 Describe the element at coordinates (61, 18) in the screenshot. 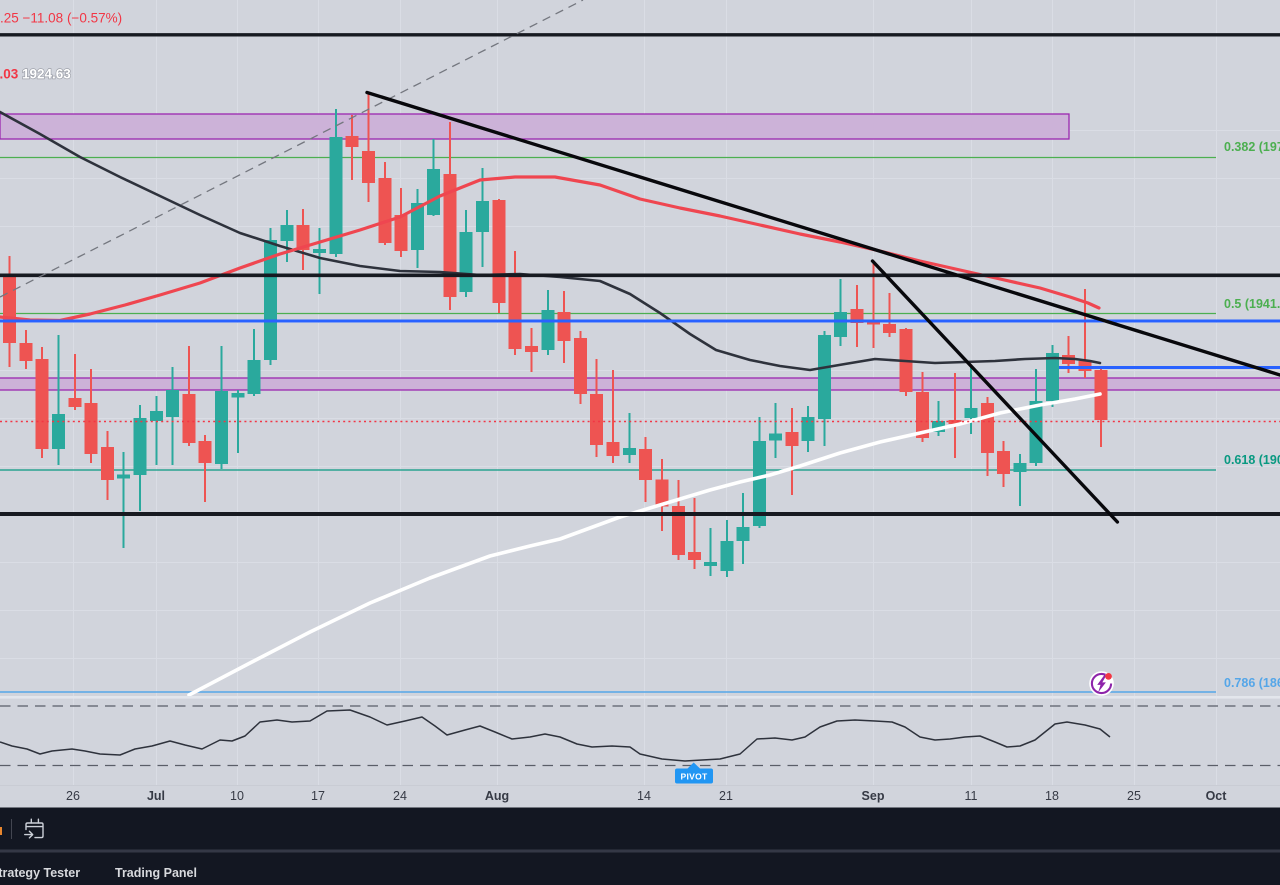

I see `svg-text: 9.25 −11.08 (−0.57%)` at that location.